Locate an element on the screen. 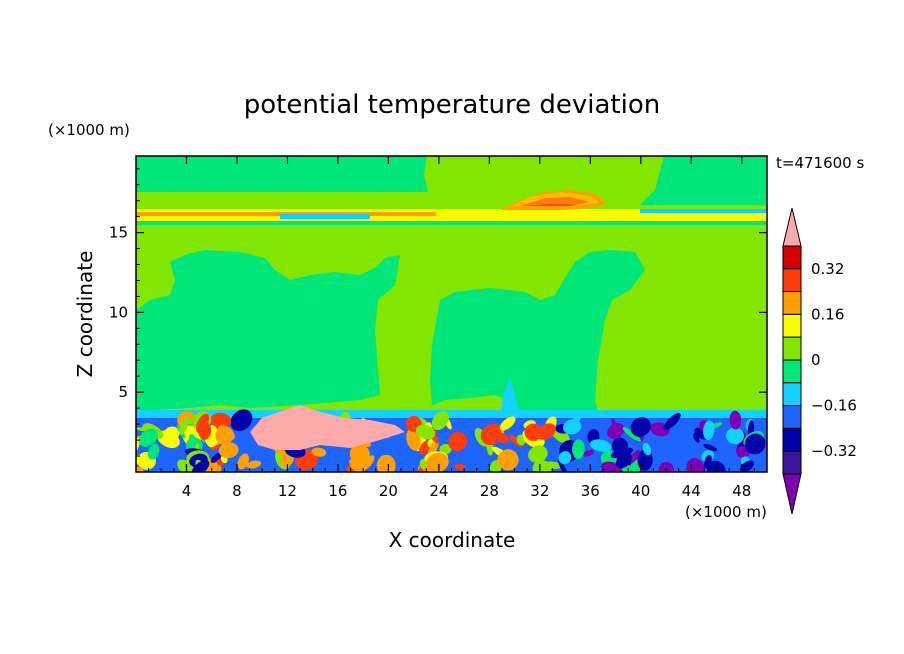 The image size is (904, 654). y-tick-label: 5 is located at coordinates (123, 392).